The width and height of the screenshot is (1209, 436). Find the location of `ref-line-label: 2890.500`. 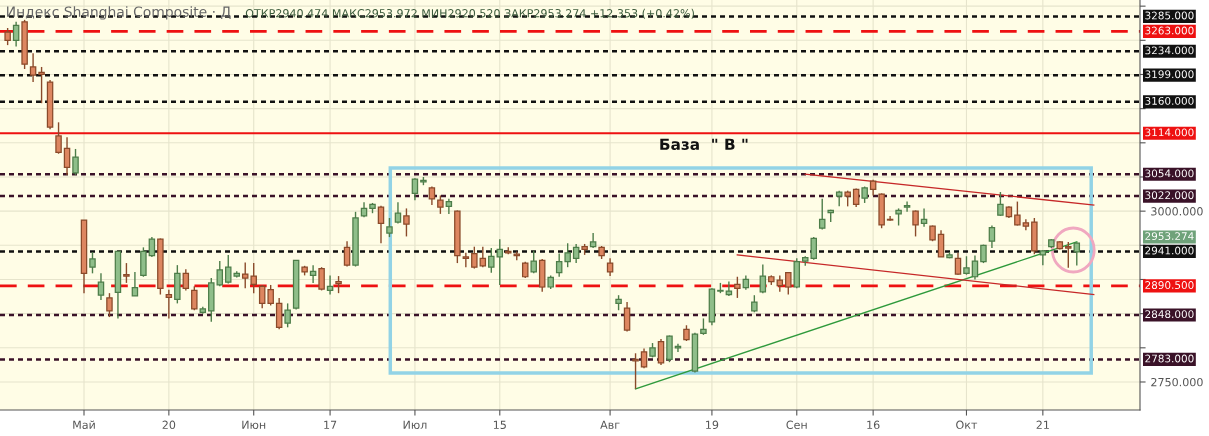

ref-line-label: 2890.500 is located at coordinates (1169, 285).